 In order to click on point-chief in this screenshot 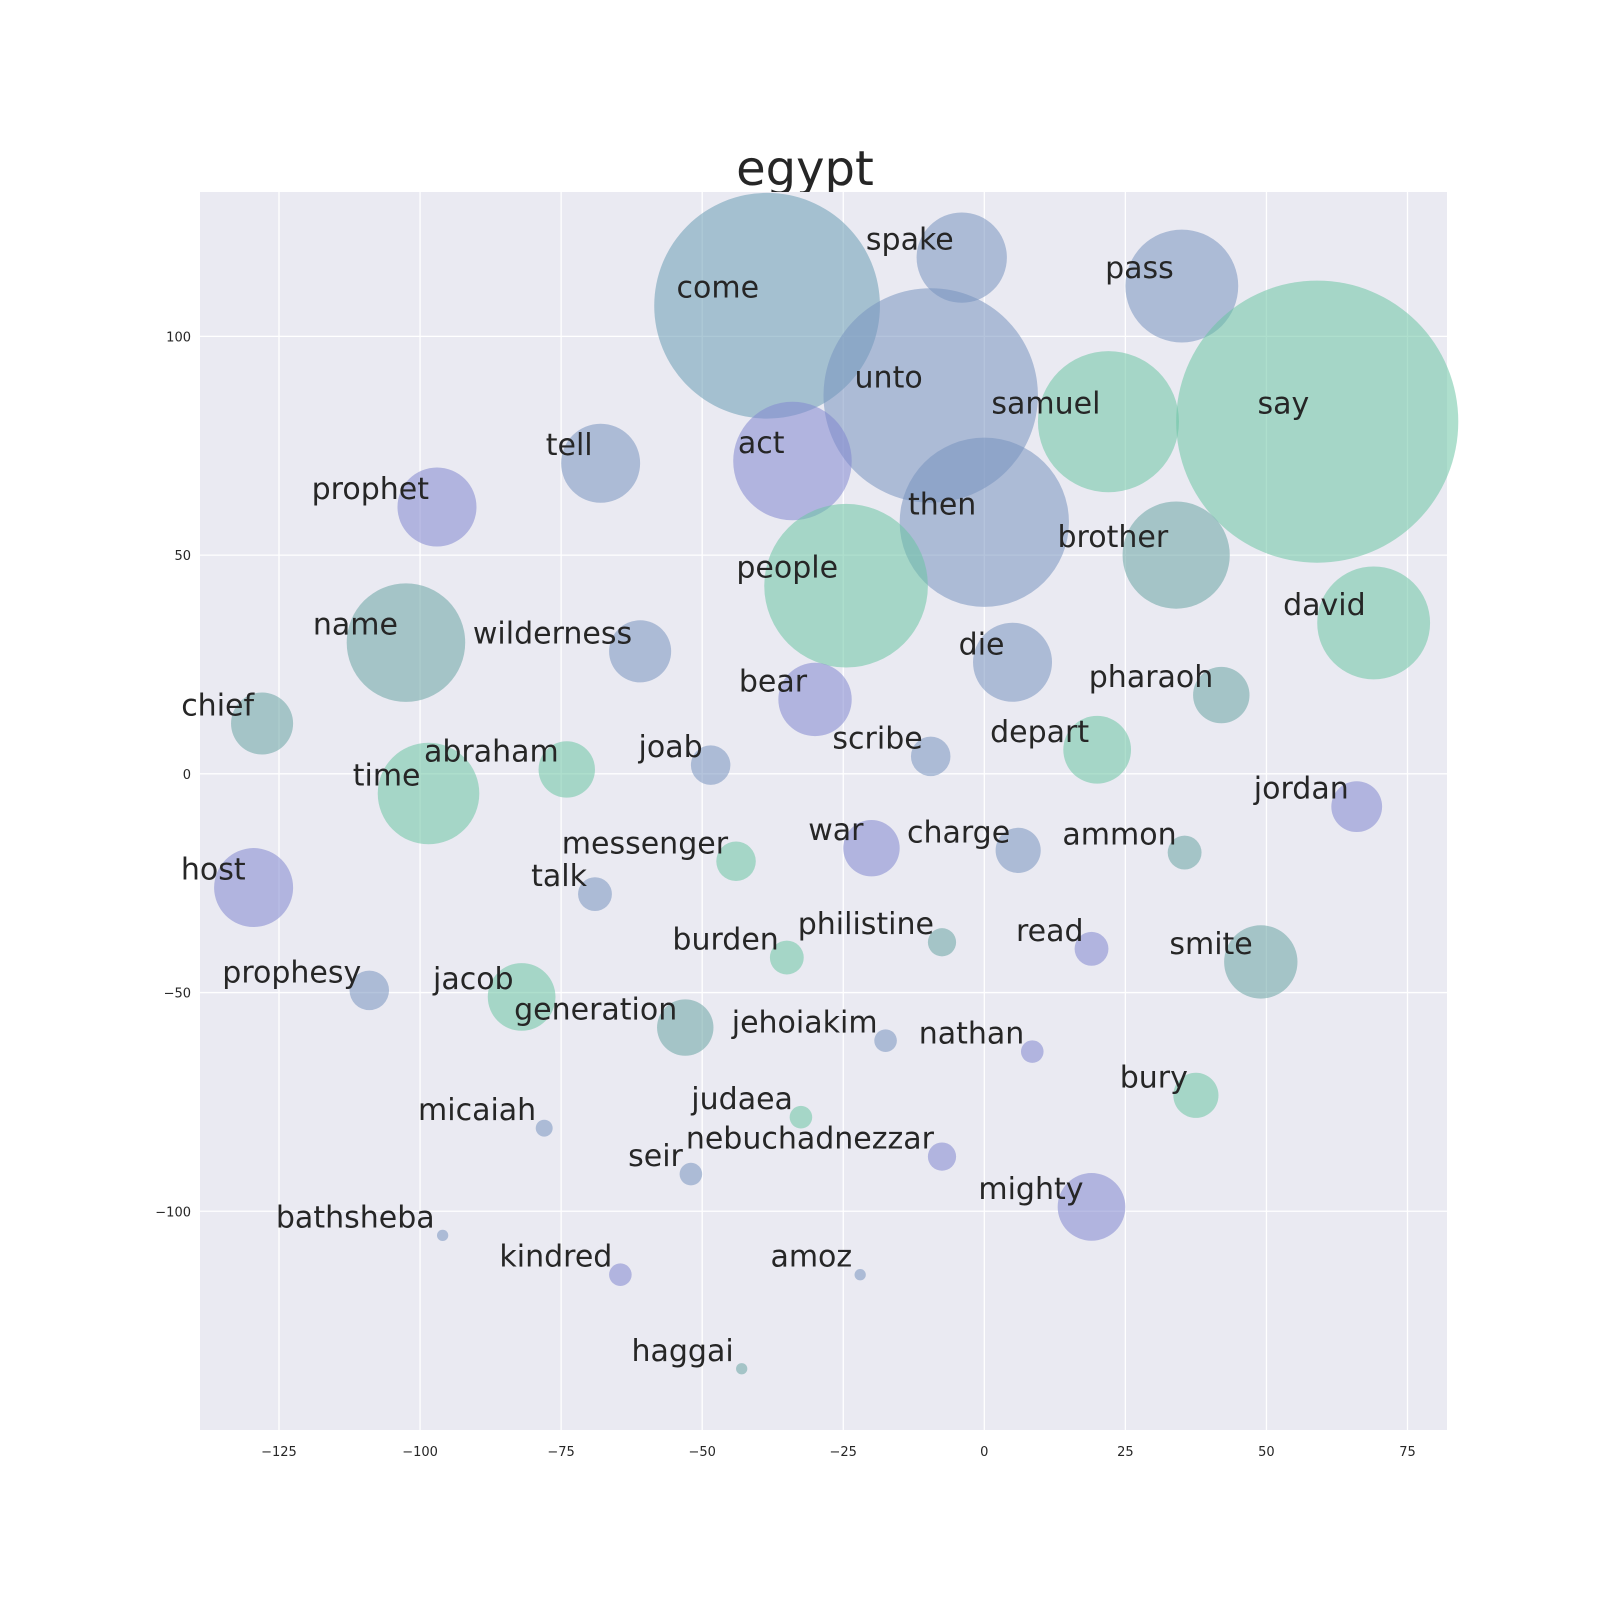, I will do `click(262, 723)`.